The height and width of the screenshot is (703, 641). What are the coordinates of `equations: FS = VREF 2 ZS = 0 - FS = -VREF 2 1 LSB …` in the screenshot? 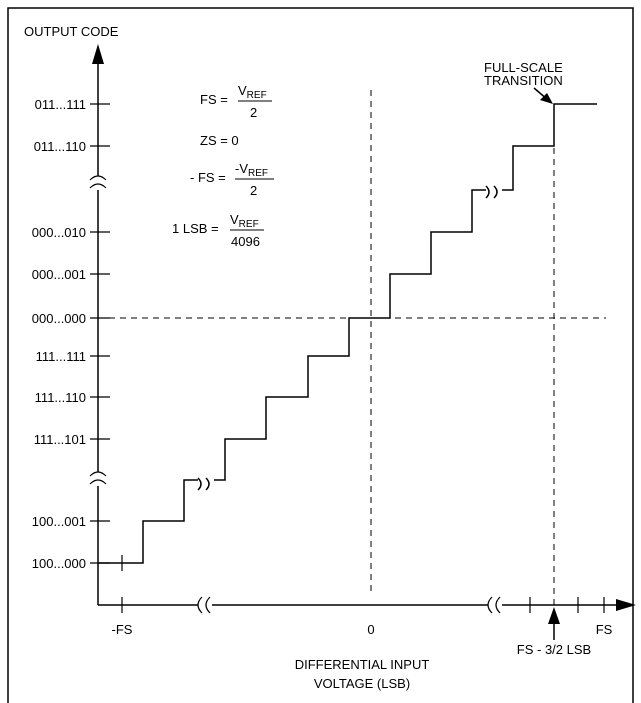 It's located at (223, 166).